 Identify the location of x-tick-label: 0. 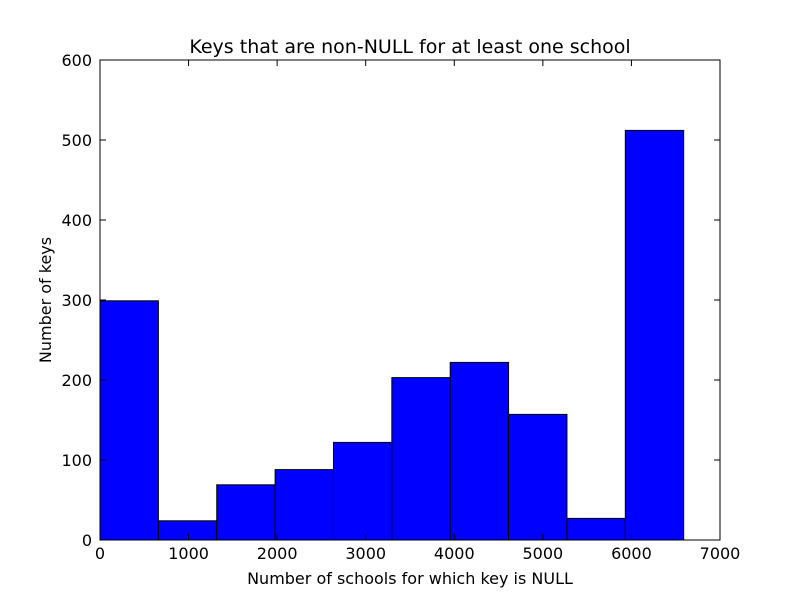
(100, 553).